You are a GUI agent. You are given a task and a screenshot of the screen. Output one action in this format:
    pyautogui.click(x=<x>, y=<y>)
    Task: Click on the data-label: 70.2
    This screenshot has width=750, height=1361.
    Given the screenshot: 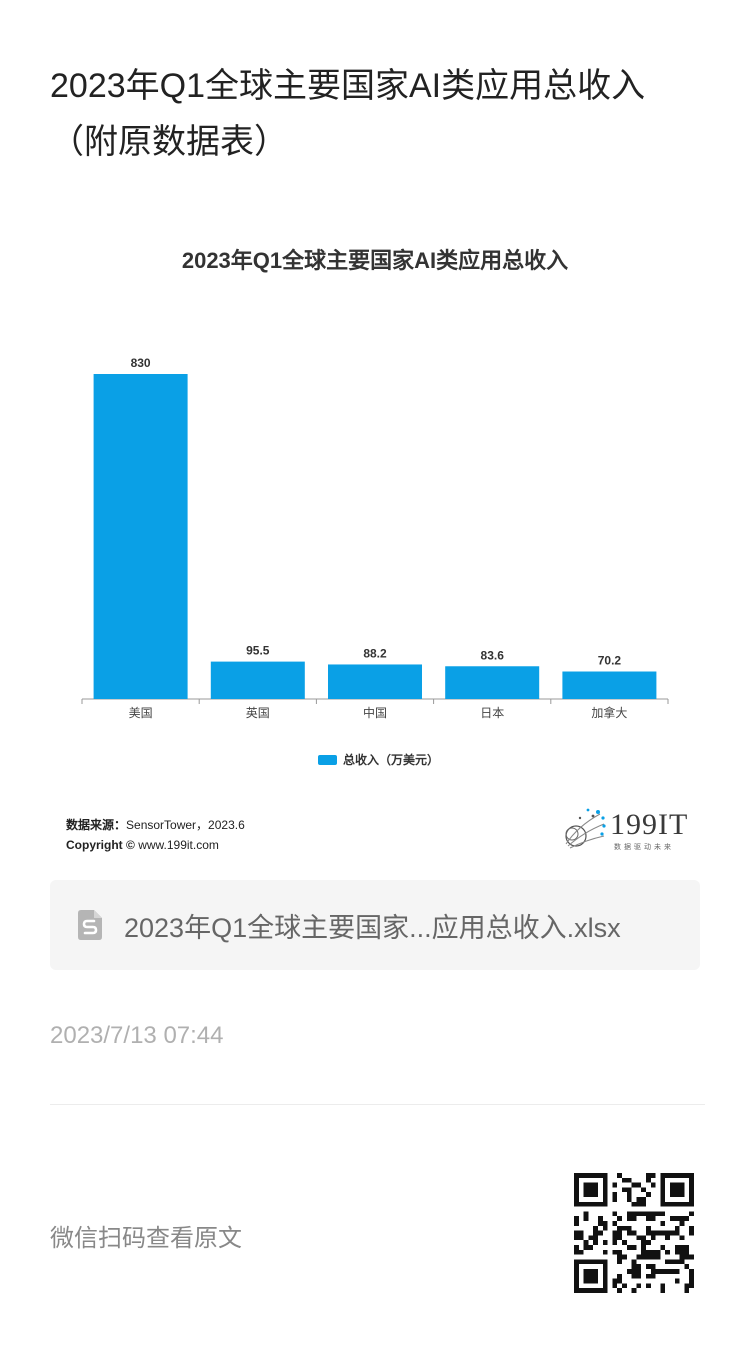 What is the action you would take?
    pyautogui.click(x=610, y=661)
    